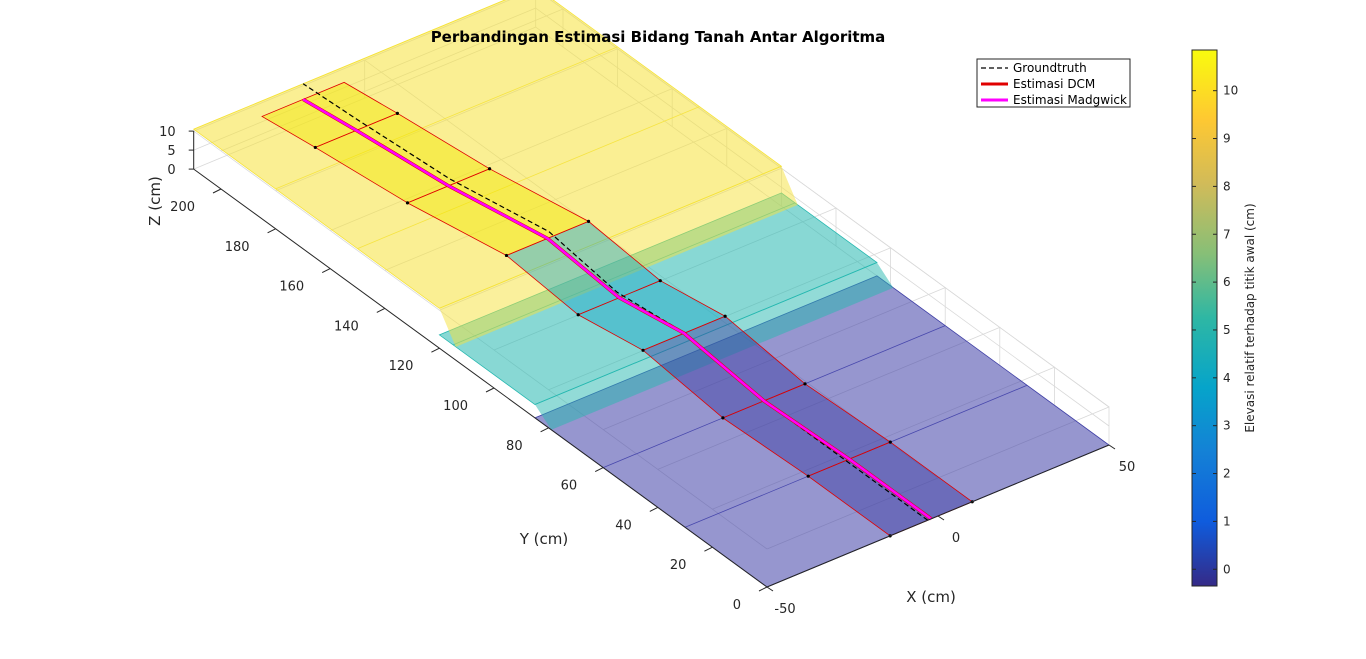  What do you see at coordinates (1227, 186) in the screenshot?
I see `colorbar-tick-label: 8` at bounding box center [1227, 186].